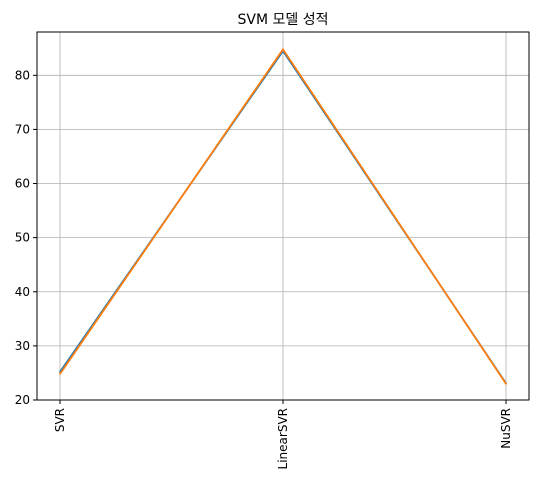  Describe the element at coordinates (506, 428) in the screenshot. I see `x-tick-label: NuSVR` at that location.